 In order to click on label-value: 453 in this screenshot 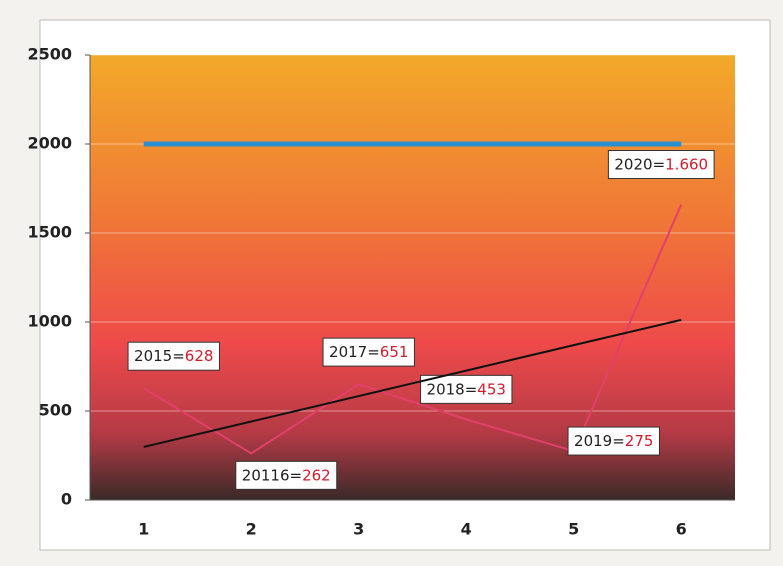, I will do `click(491, 389)`.